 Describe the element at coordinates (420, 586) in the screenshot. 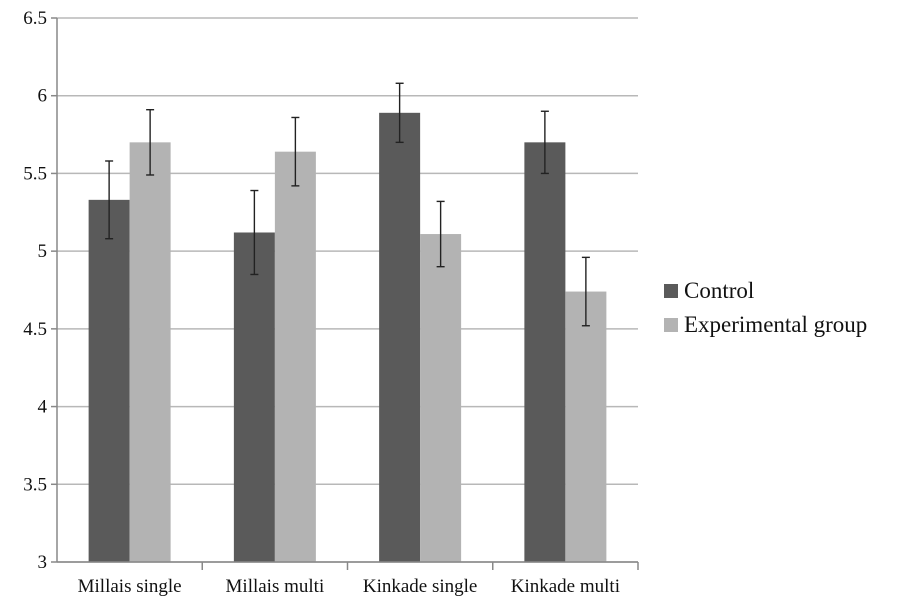

I see `x-category-label-2: Kinkade single` at that location.